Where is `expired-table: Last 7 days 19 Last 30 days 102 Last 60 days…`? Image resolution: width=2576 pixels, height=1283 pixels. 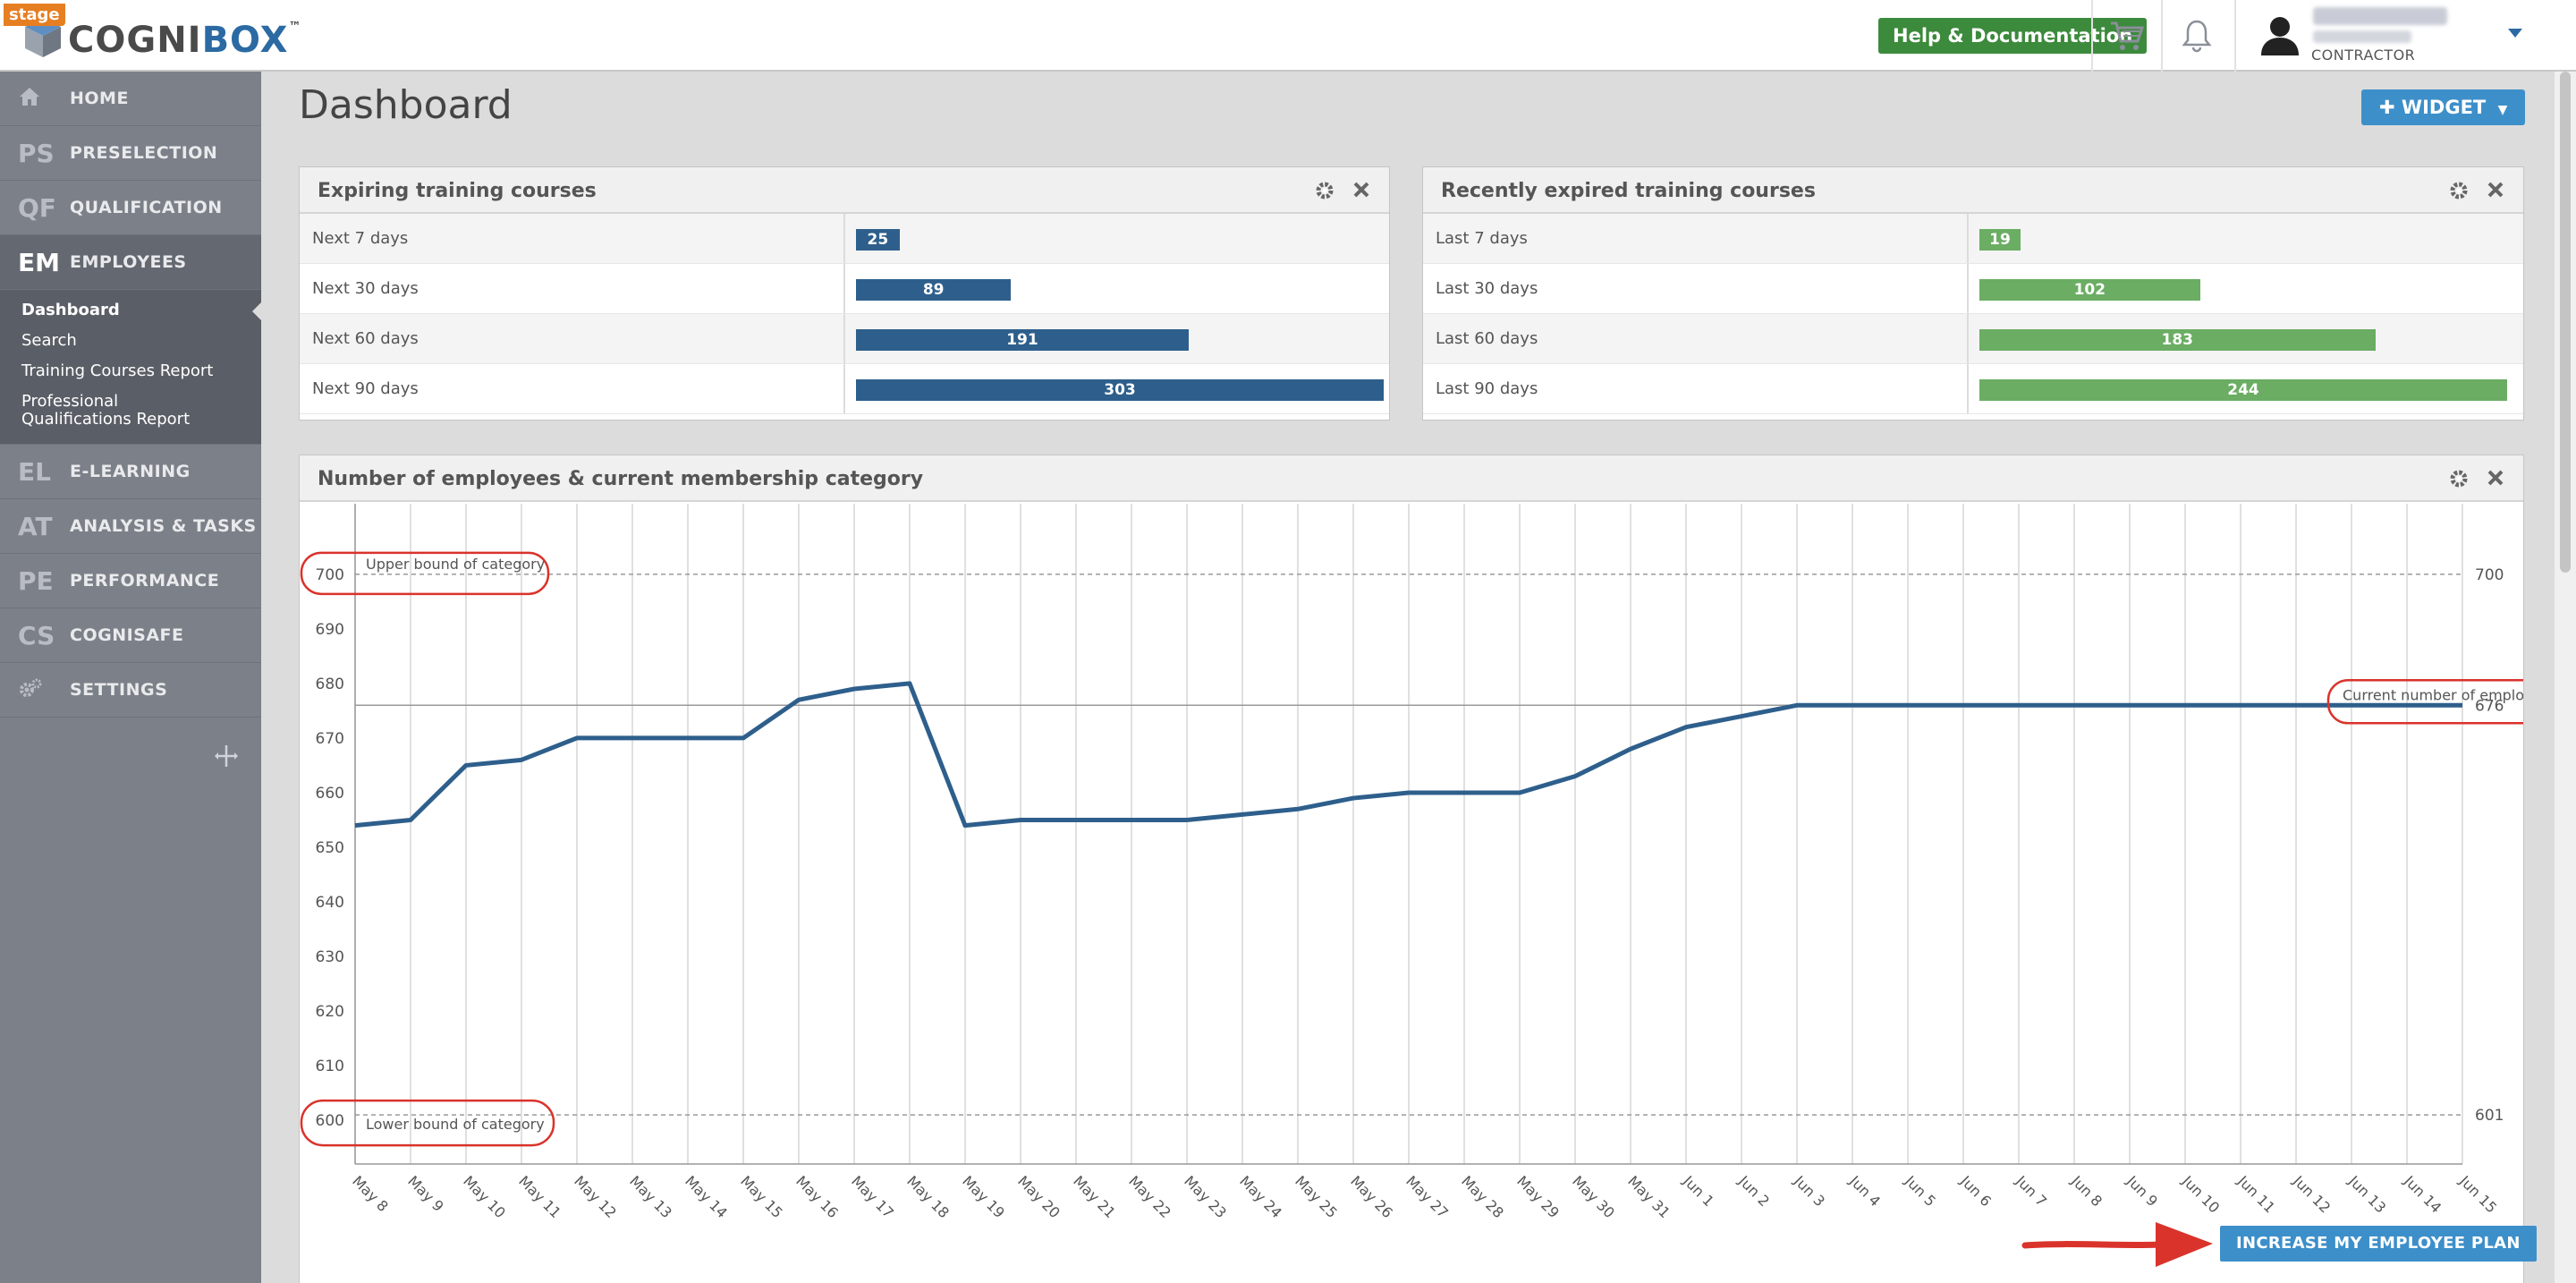
expired-table: Last 7 days 19 Last 30 days 102 Last 60 days… is located at coordinates (1973, 314).